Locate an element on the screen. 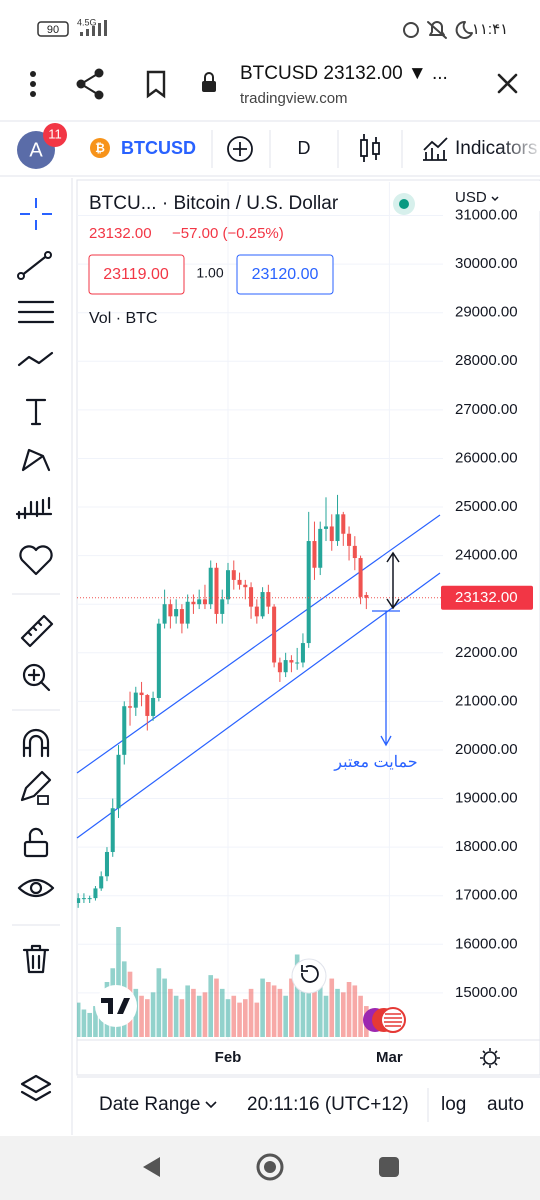 The height and width of the screenshot is (1200, 540). home-dot is located at coordinates (270, 1167).